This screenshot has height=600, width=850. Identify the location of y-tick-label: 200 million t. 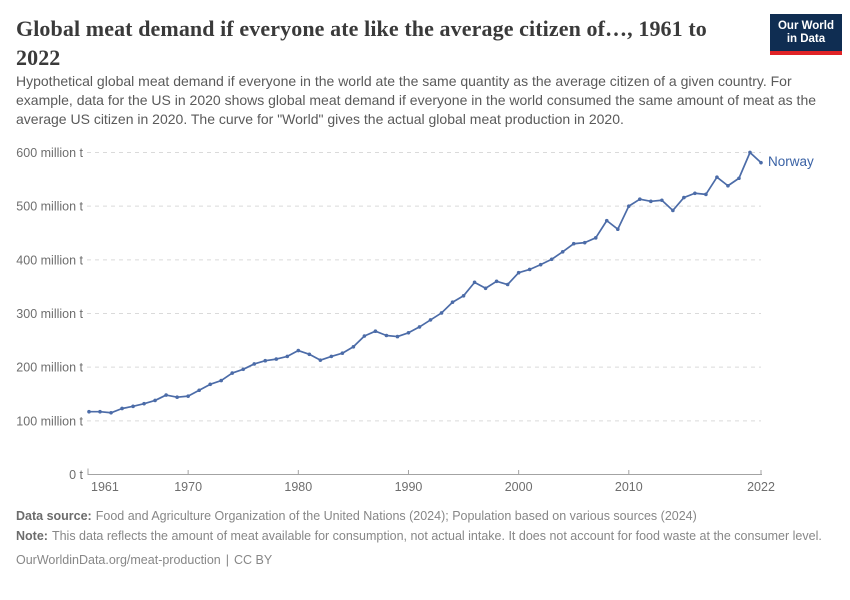
(49, 368).